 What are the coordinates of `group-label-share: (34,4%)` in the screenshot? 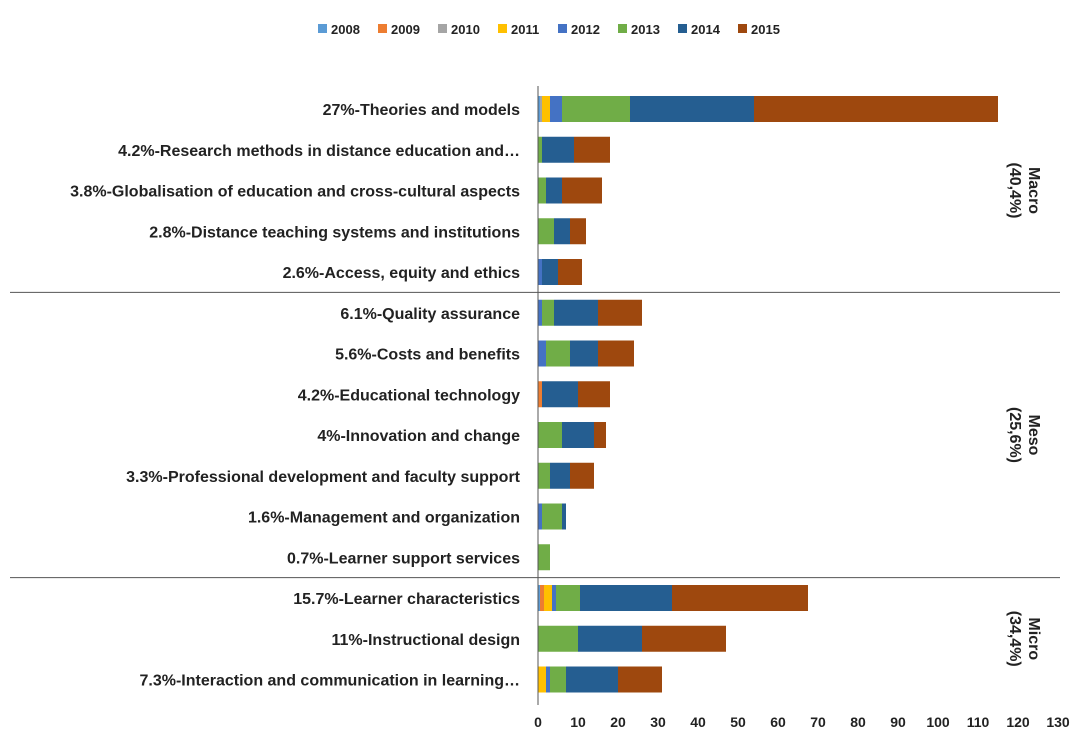 It's located at (1014, 639).